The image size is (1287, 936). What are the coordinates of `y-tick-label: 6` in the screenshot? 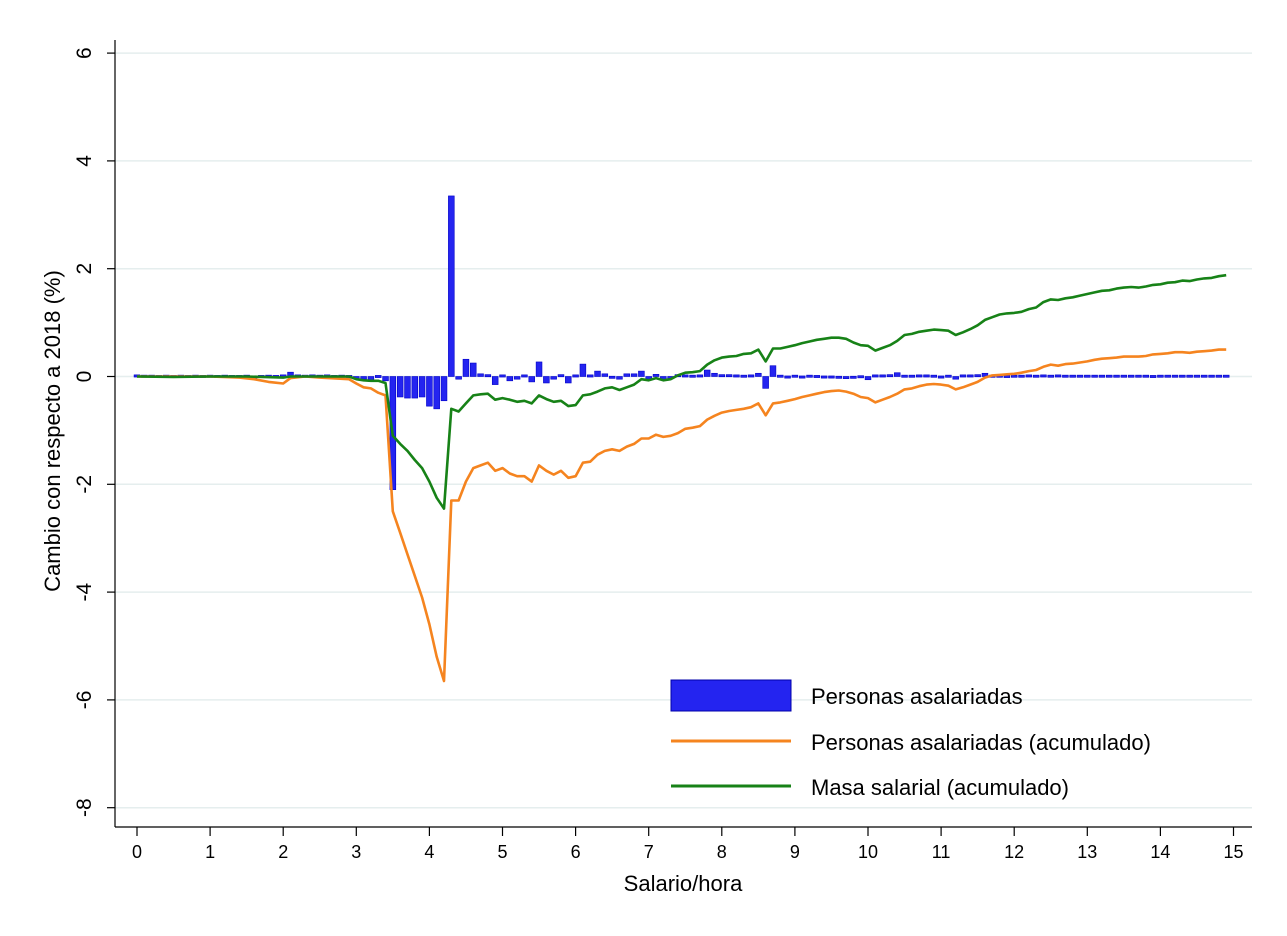 It's located at (84, 53).